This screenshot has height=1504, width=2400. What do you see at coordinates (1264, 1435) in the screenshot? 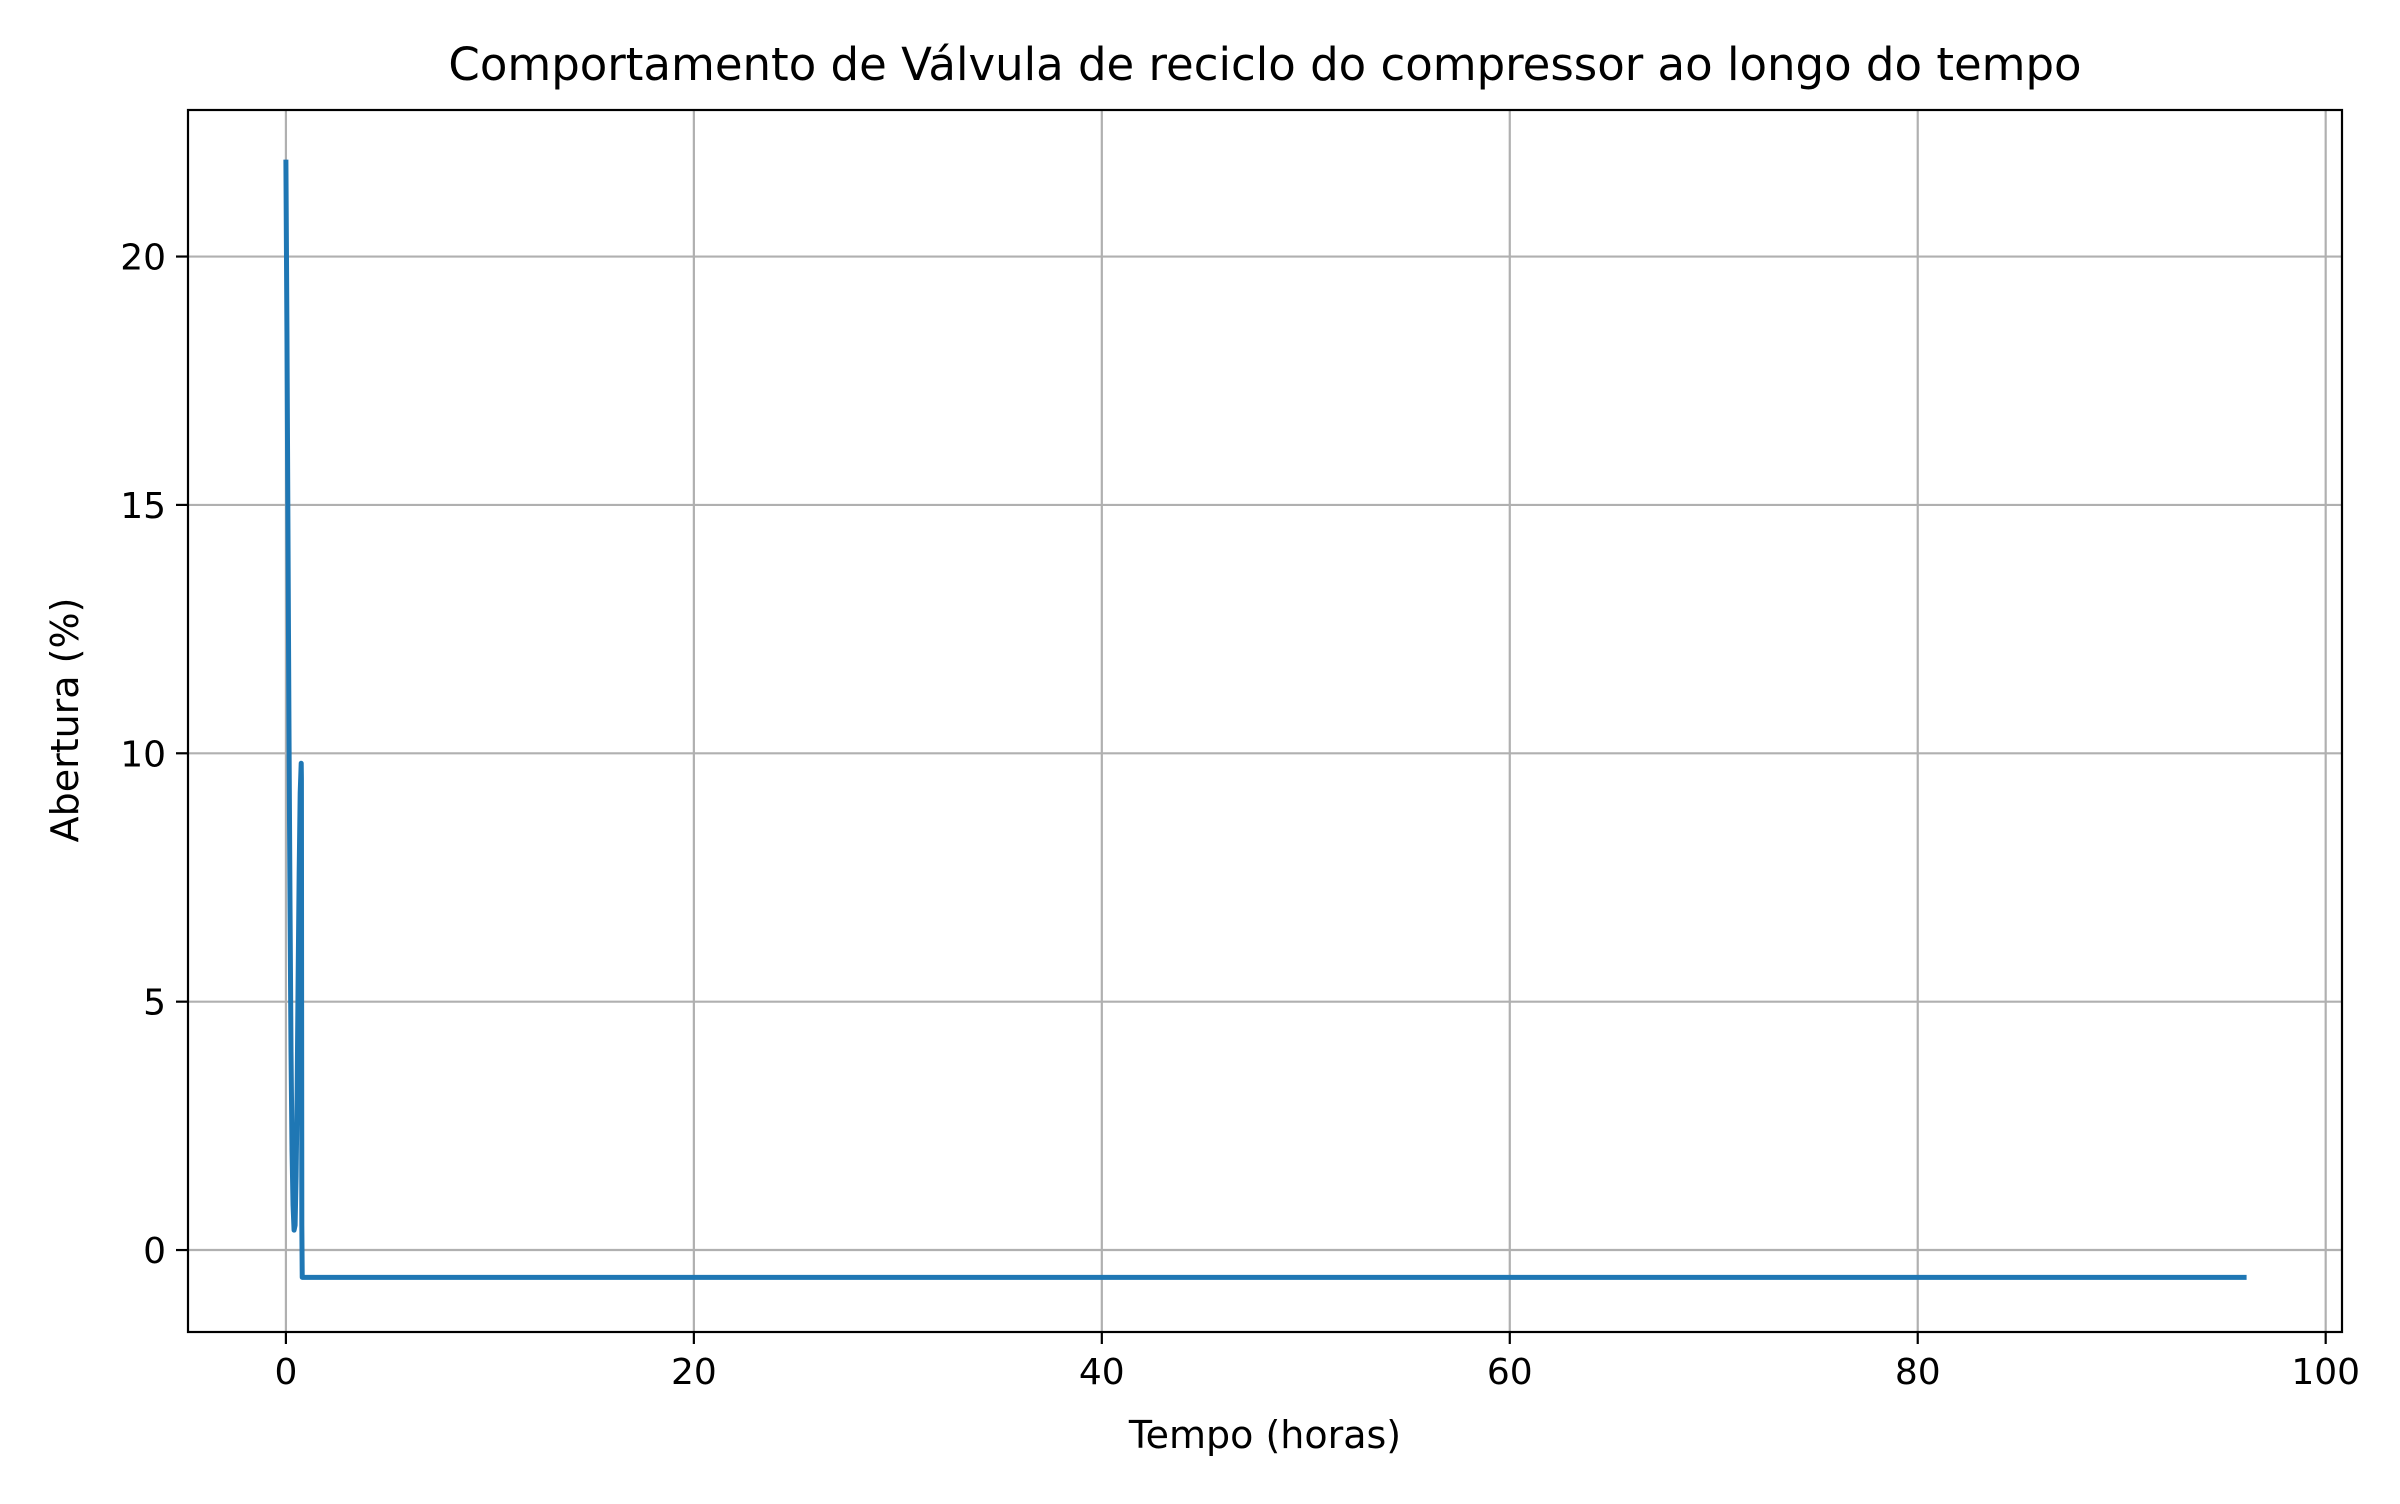
I see `x-axis-label: Tempo (horas)` at bounding box center [1264, 1435].